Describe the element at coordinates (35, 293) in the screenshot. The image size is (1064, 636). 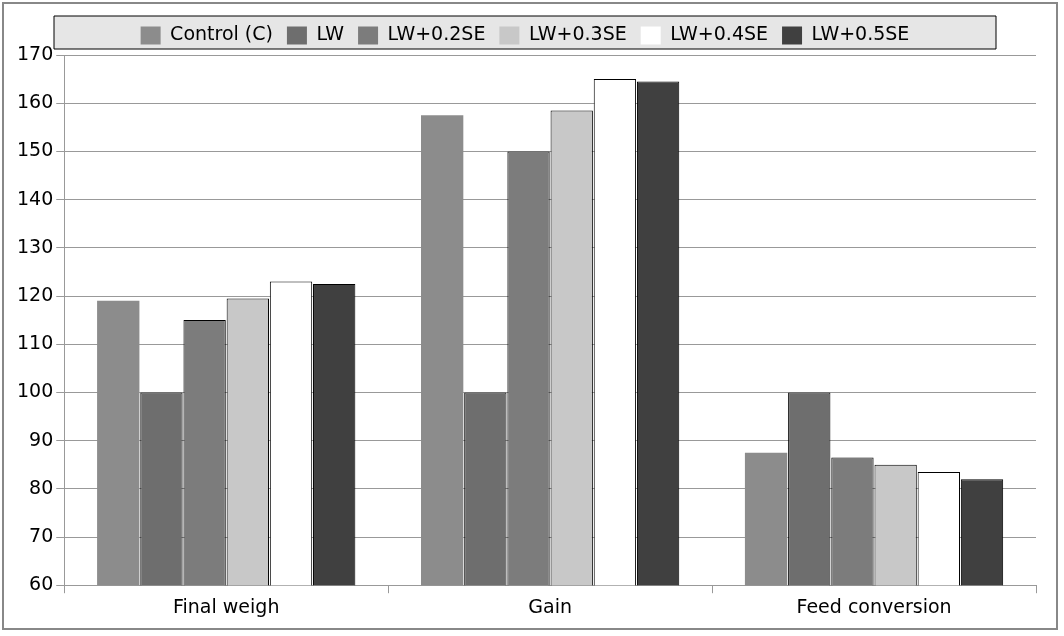
I see `y-tick-label: 120` at that location.